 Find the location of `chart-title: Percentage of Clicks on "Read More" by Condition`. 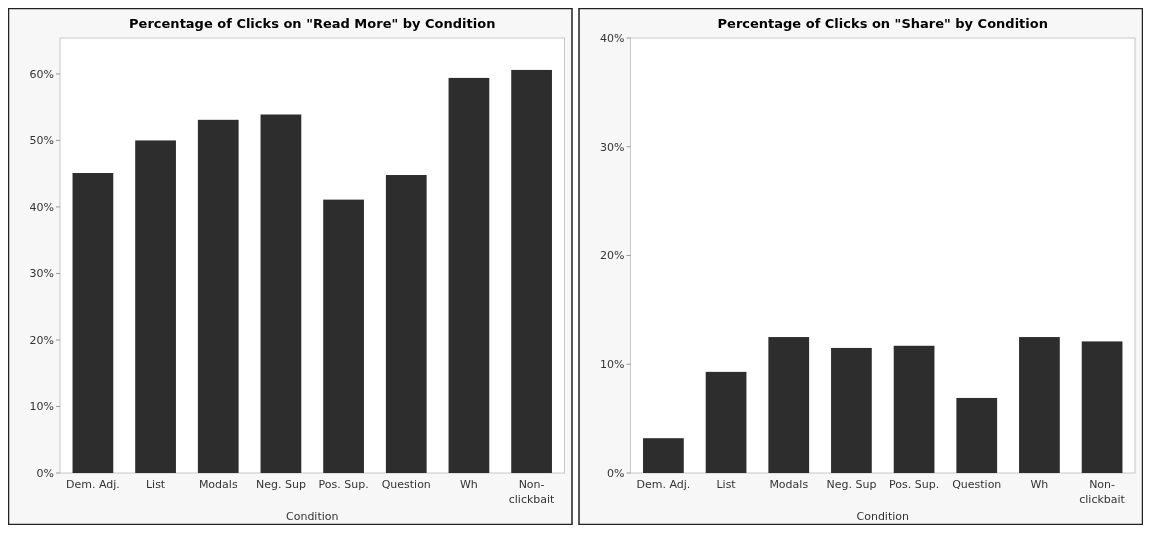

chart-title: Percentage of Clicks on "Read More" by Condition is located at coordinates (312, 23).